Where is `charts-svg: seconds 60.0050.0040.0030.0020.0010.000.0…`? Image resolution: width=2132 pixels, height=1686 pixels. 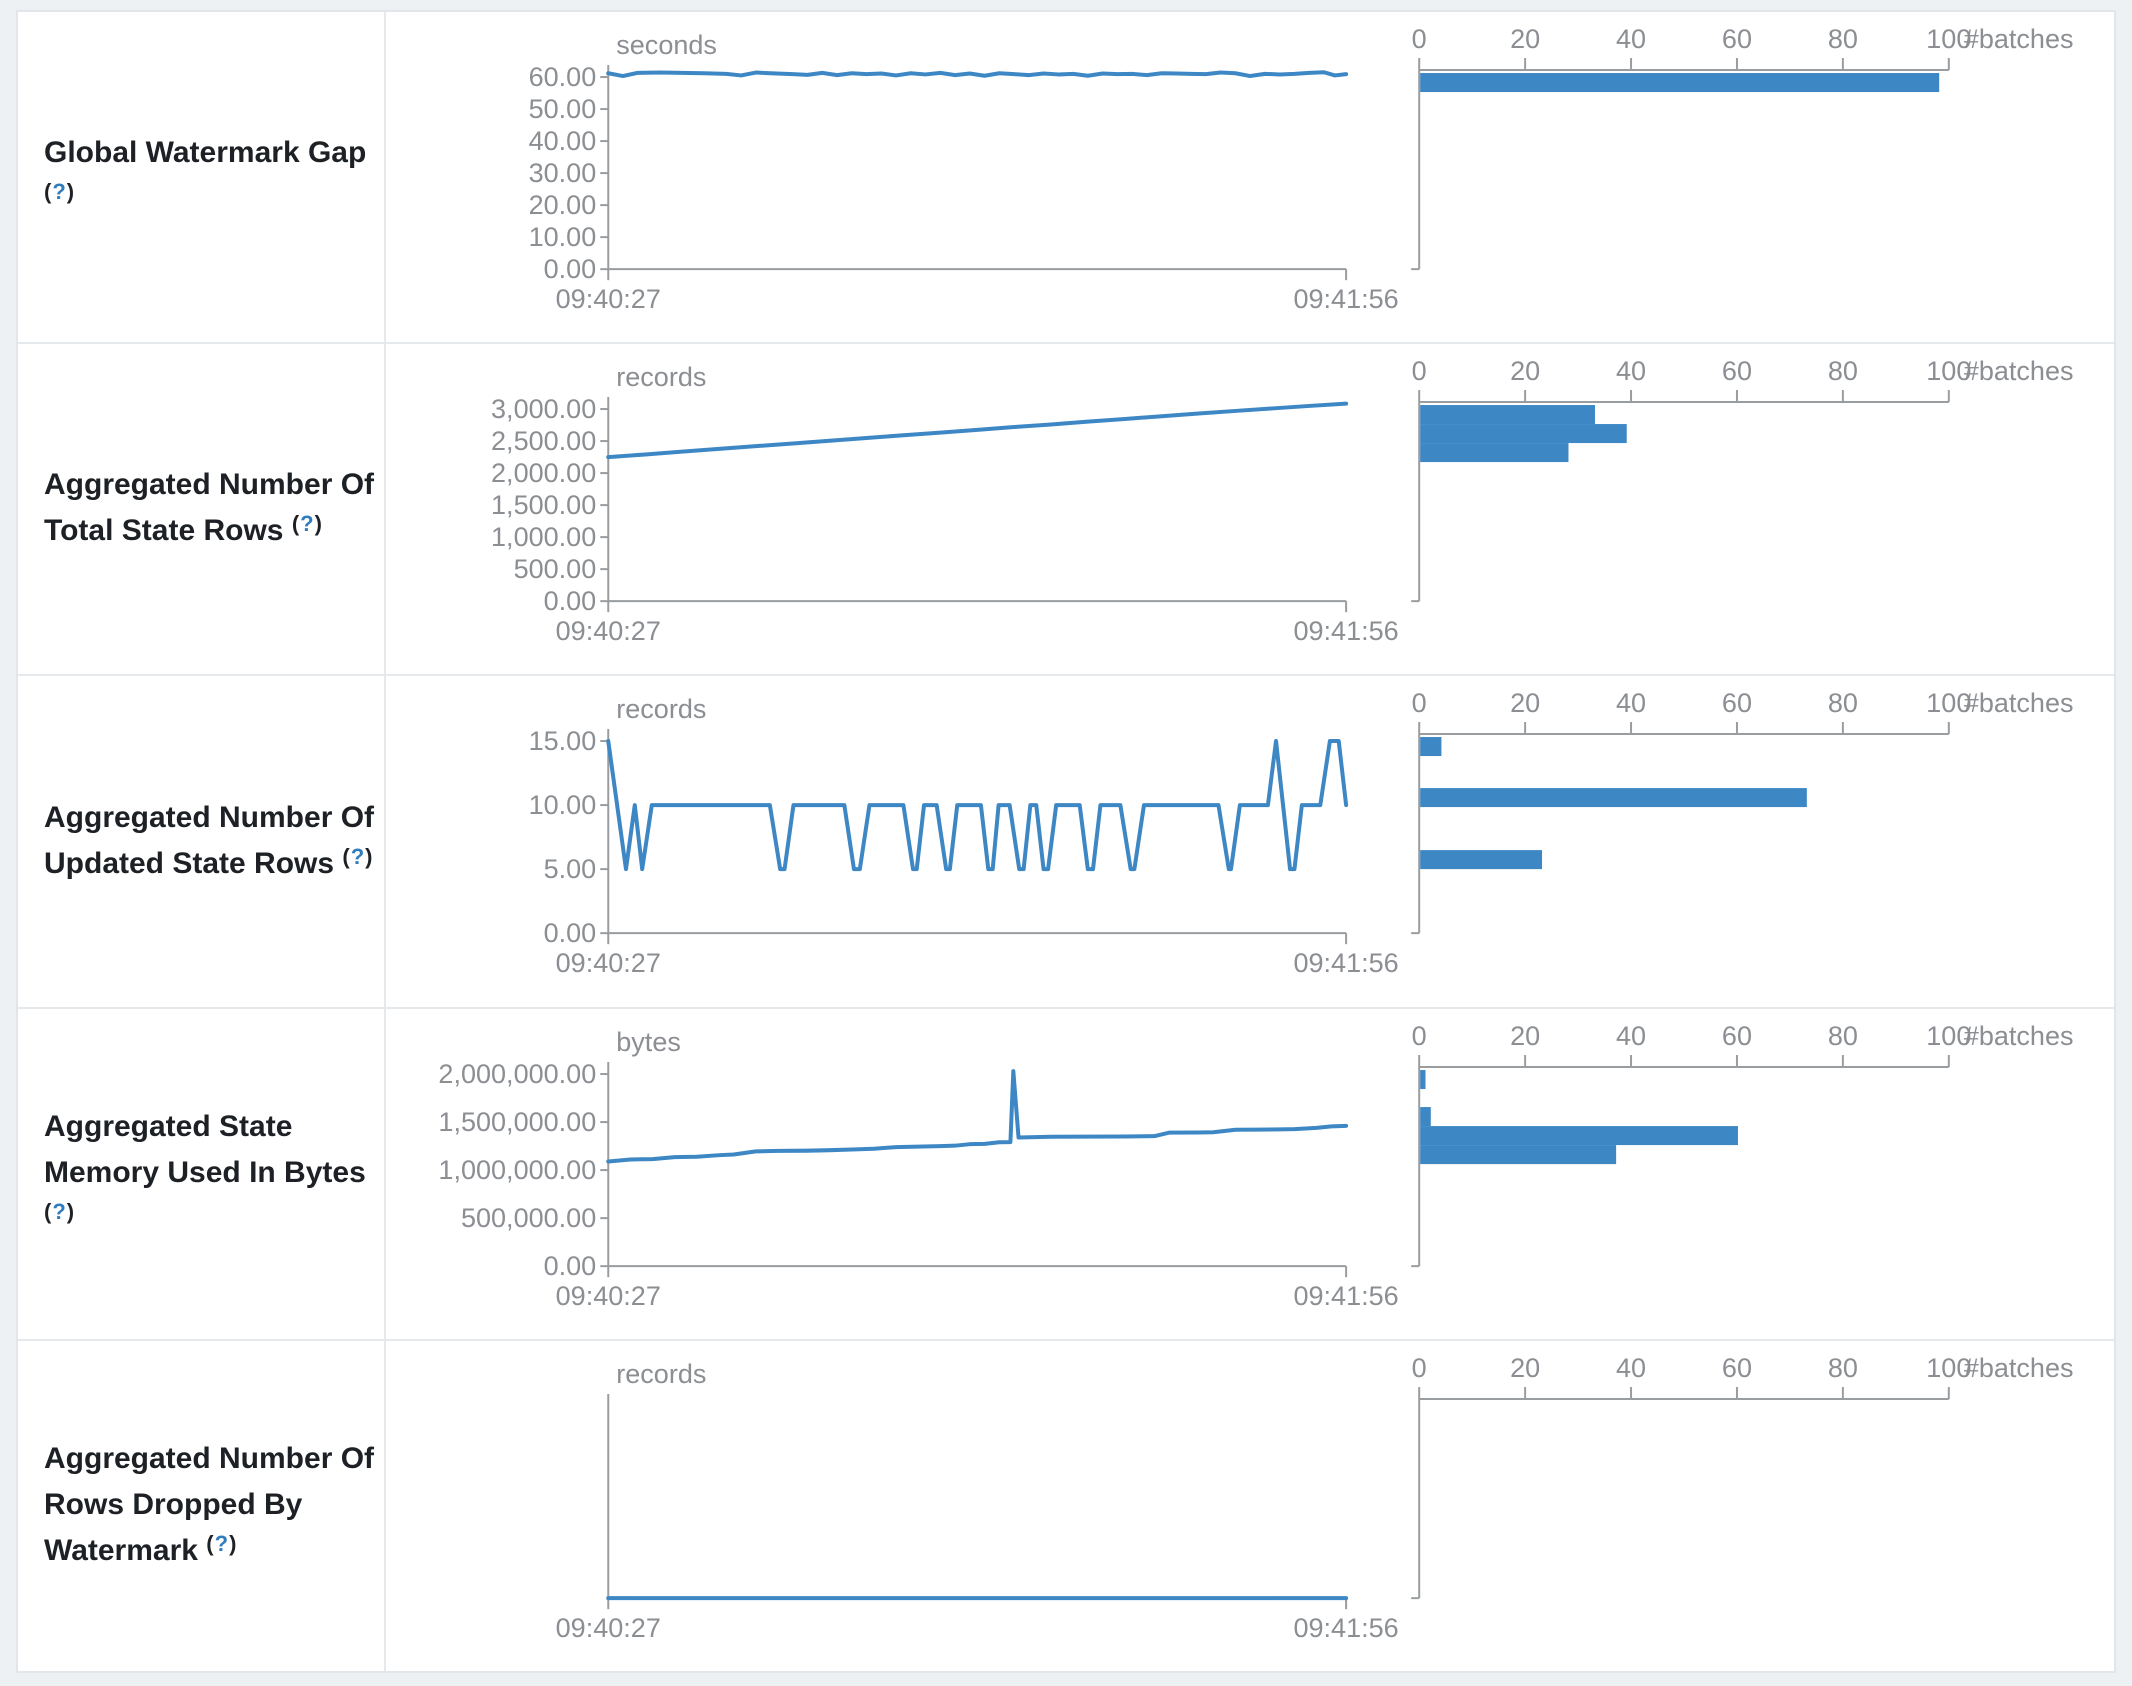 charts-svg: seconds 60.0050.0040.0030.0020.0010.000.0… is located at coordinates (1301, 169).